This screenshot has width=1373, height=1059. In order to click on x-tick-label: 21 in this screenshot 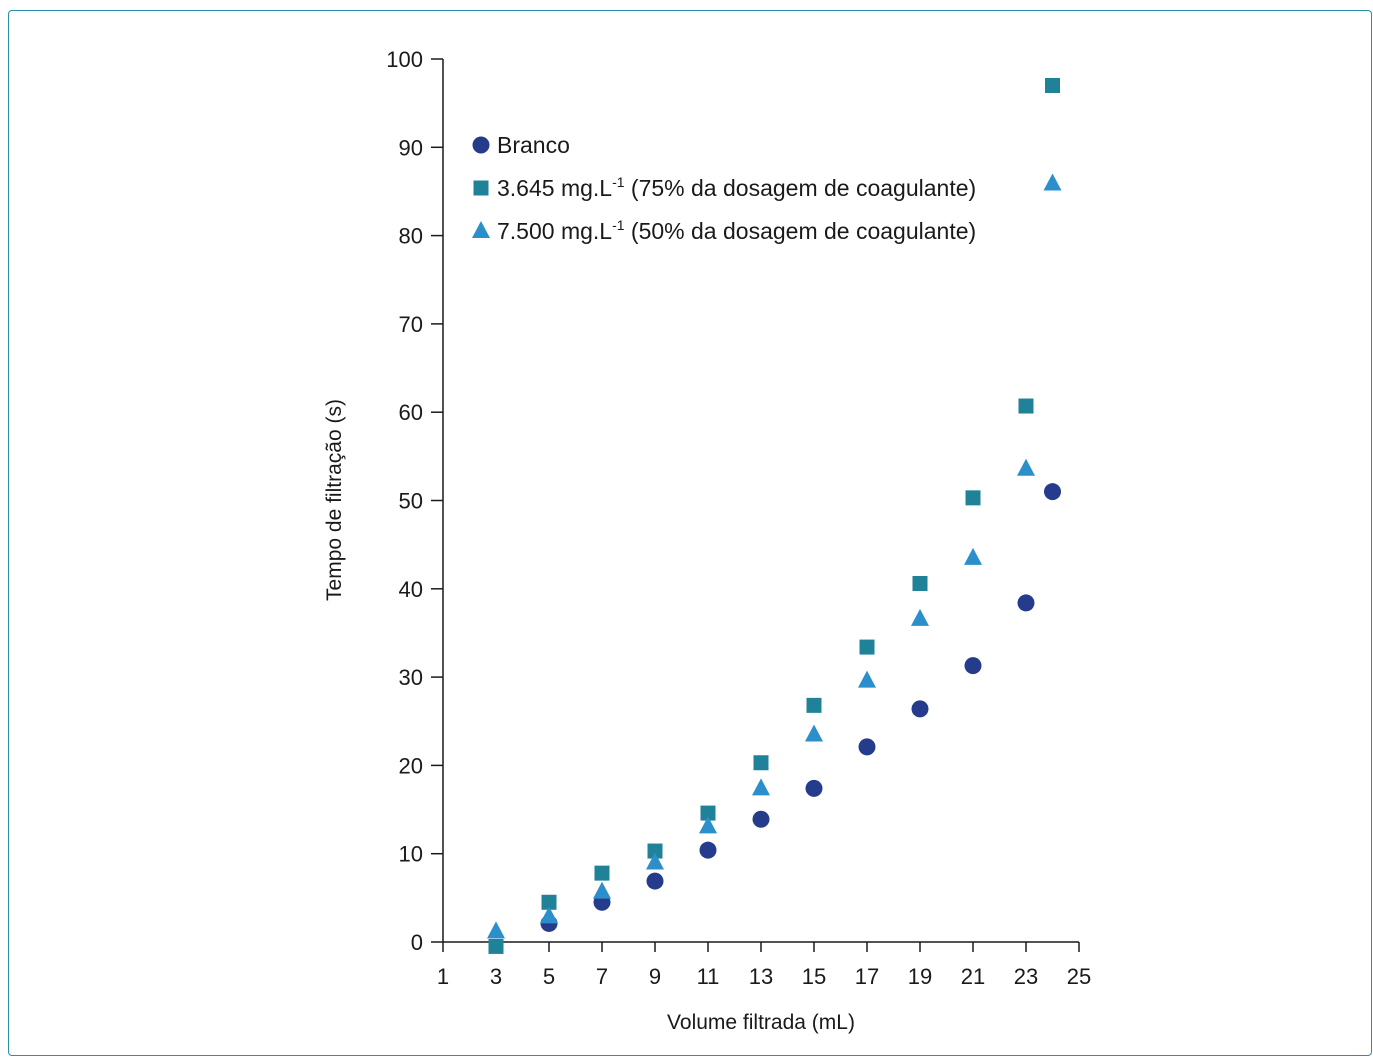, I will do `click(973, 976)`.